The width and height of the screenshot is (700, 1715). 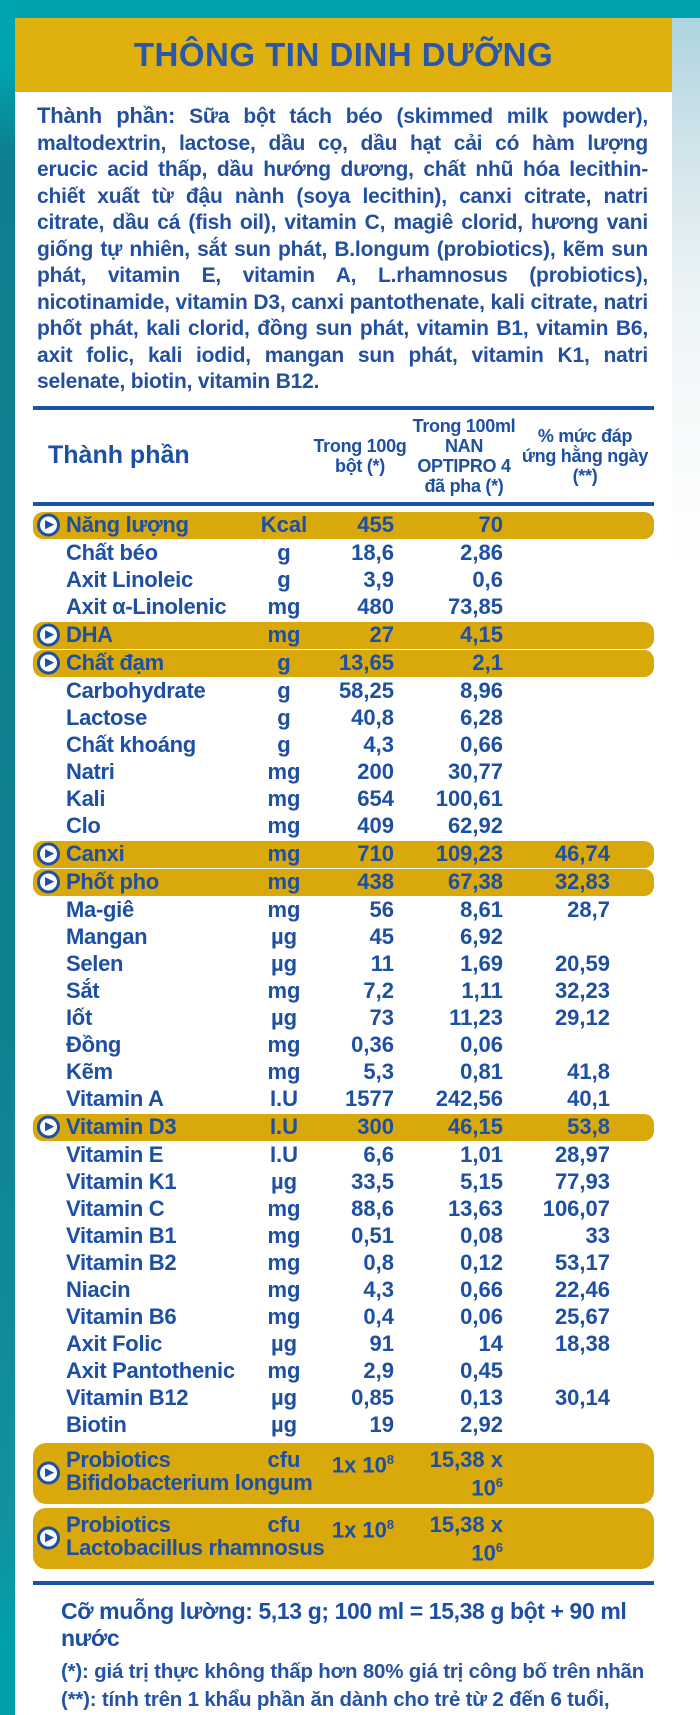 I want to click on value-pct-daily: 29,12, so click(x=582, y=1017).